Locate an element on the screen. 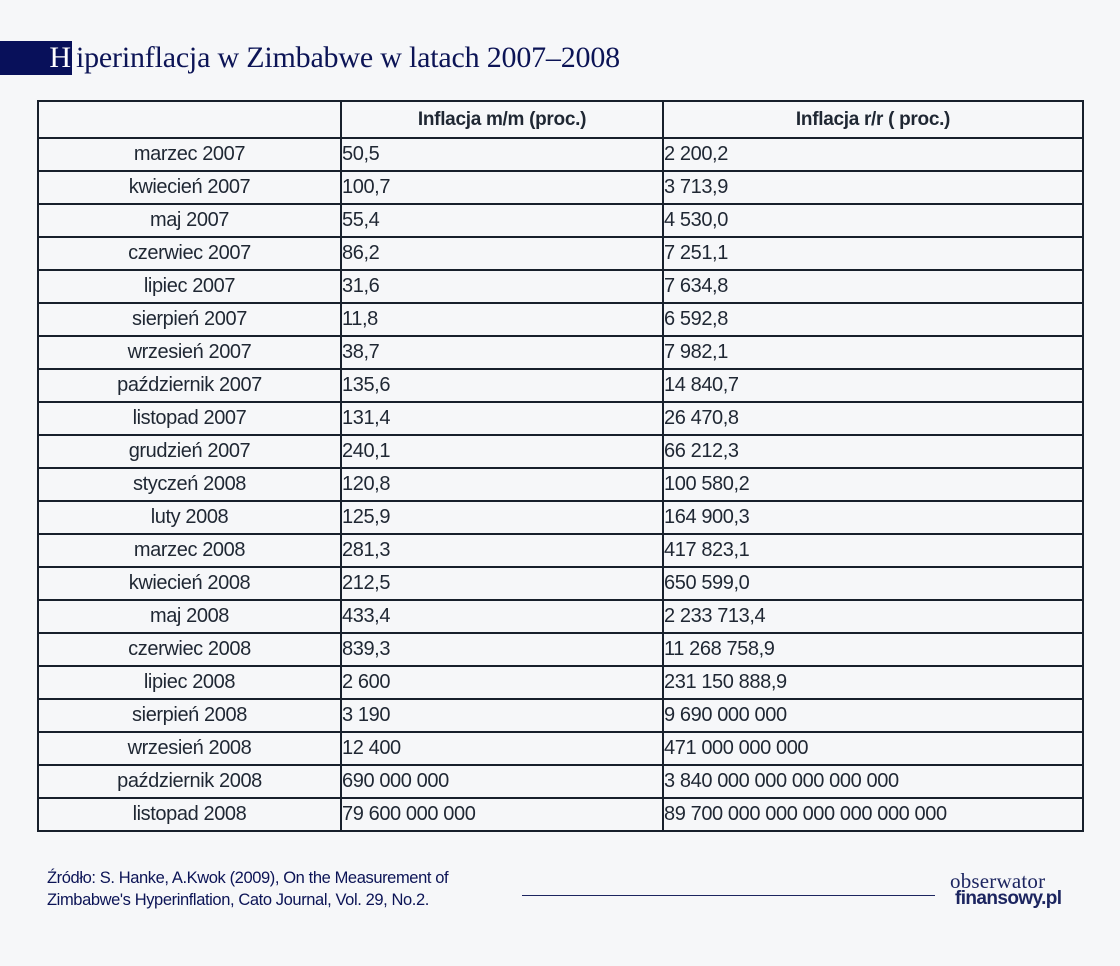 This screenshot has height=966, width=1120. row-inflation-mm: 31,6 is located at coordinates (502, 286).